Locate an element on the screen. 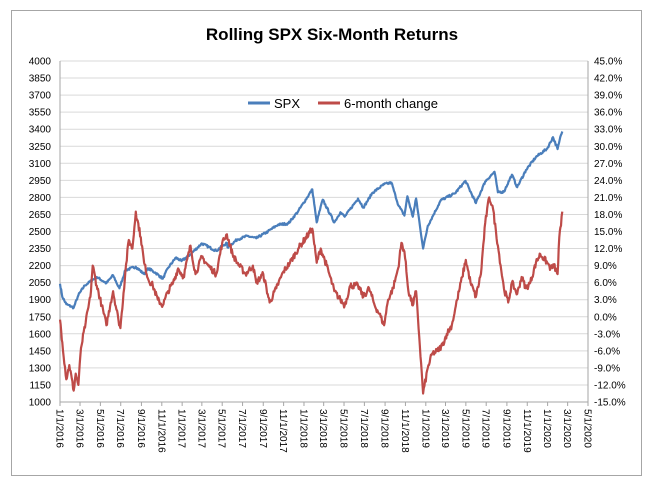 Image resolution: width=655 pixels, height=488 pixels. right-tick-label: 15.0% is located at coordinates (608, 232).